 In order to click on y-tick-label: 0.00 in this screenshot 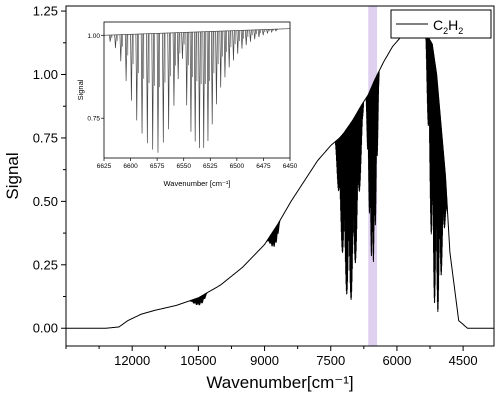, I will do `click(45, 328)`.